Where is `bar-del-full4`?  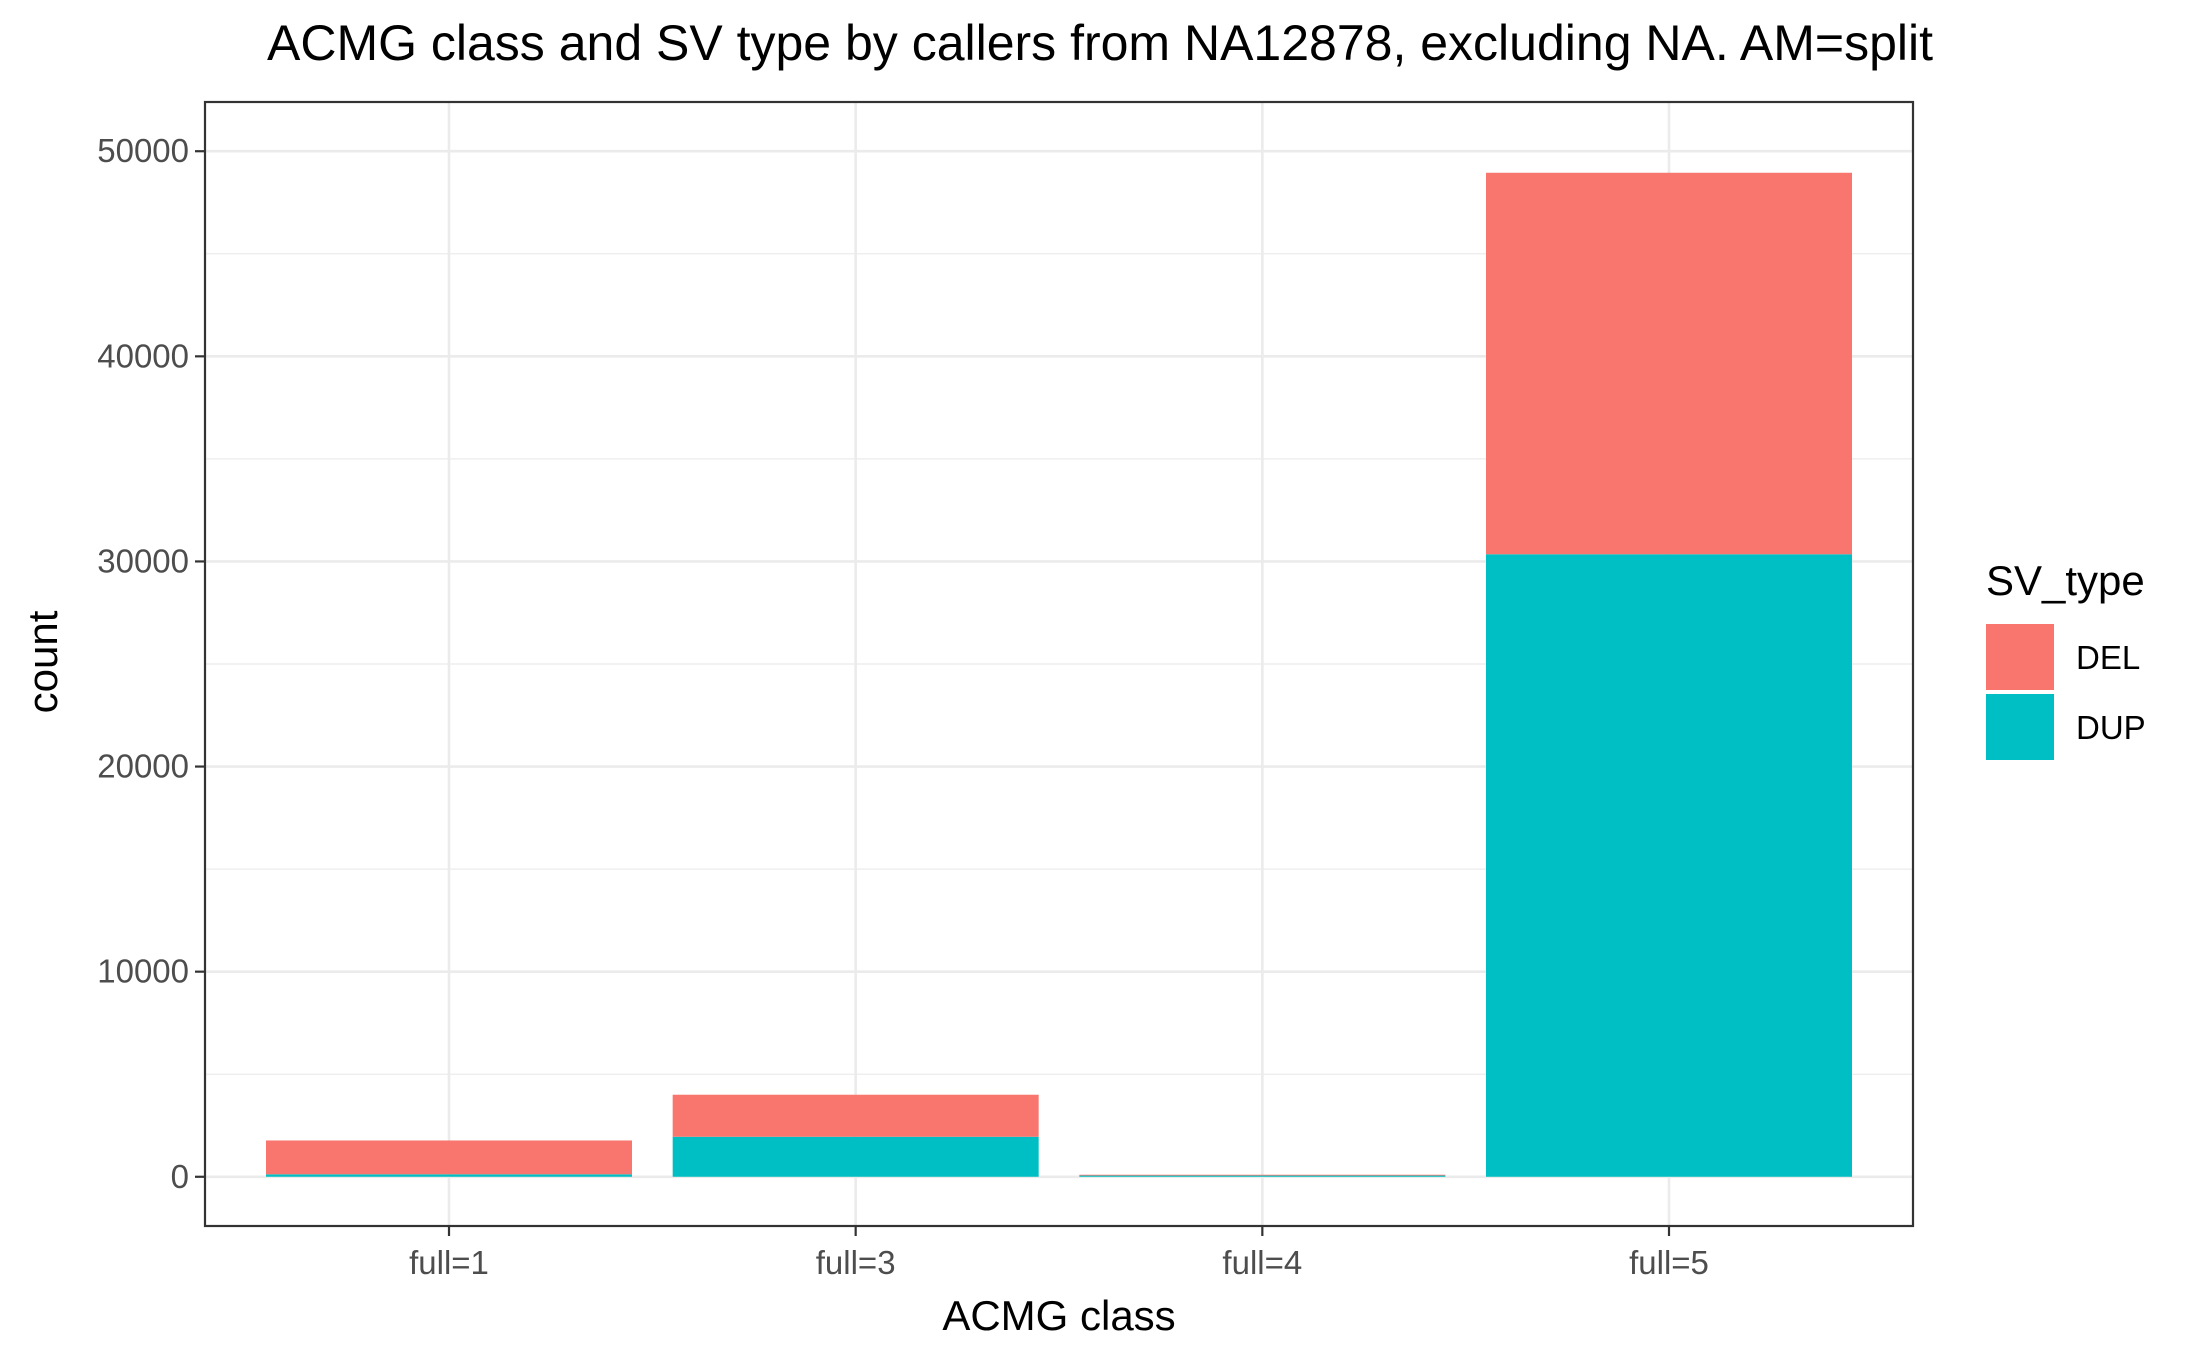 bar-del-full4 is located at coordinates (1262, 1175).